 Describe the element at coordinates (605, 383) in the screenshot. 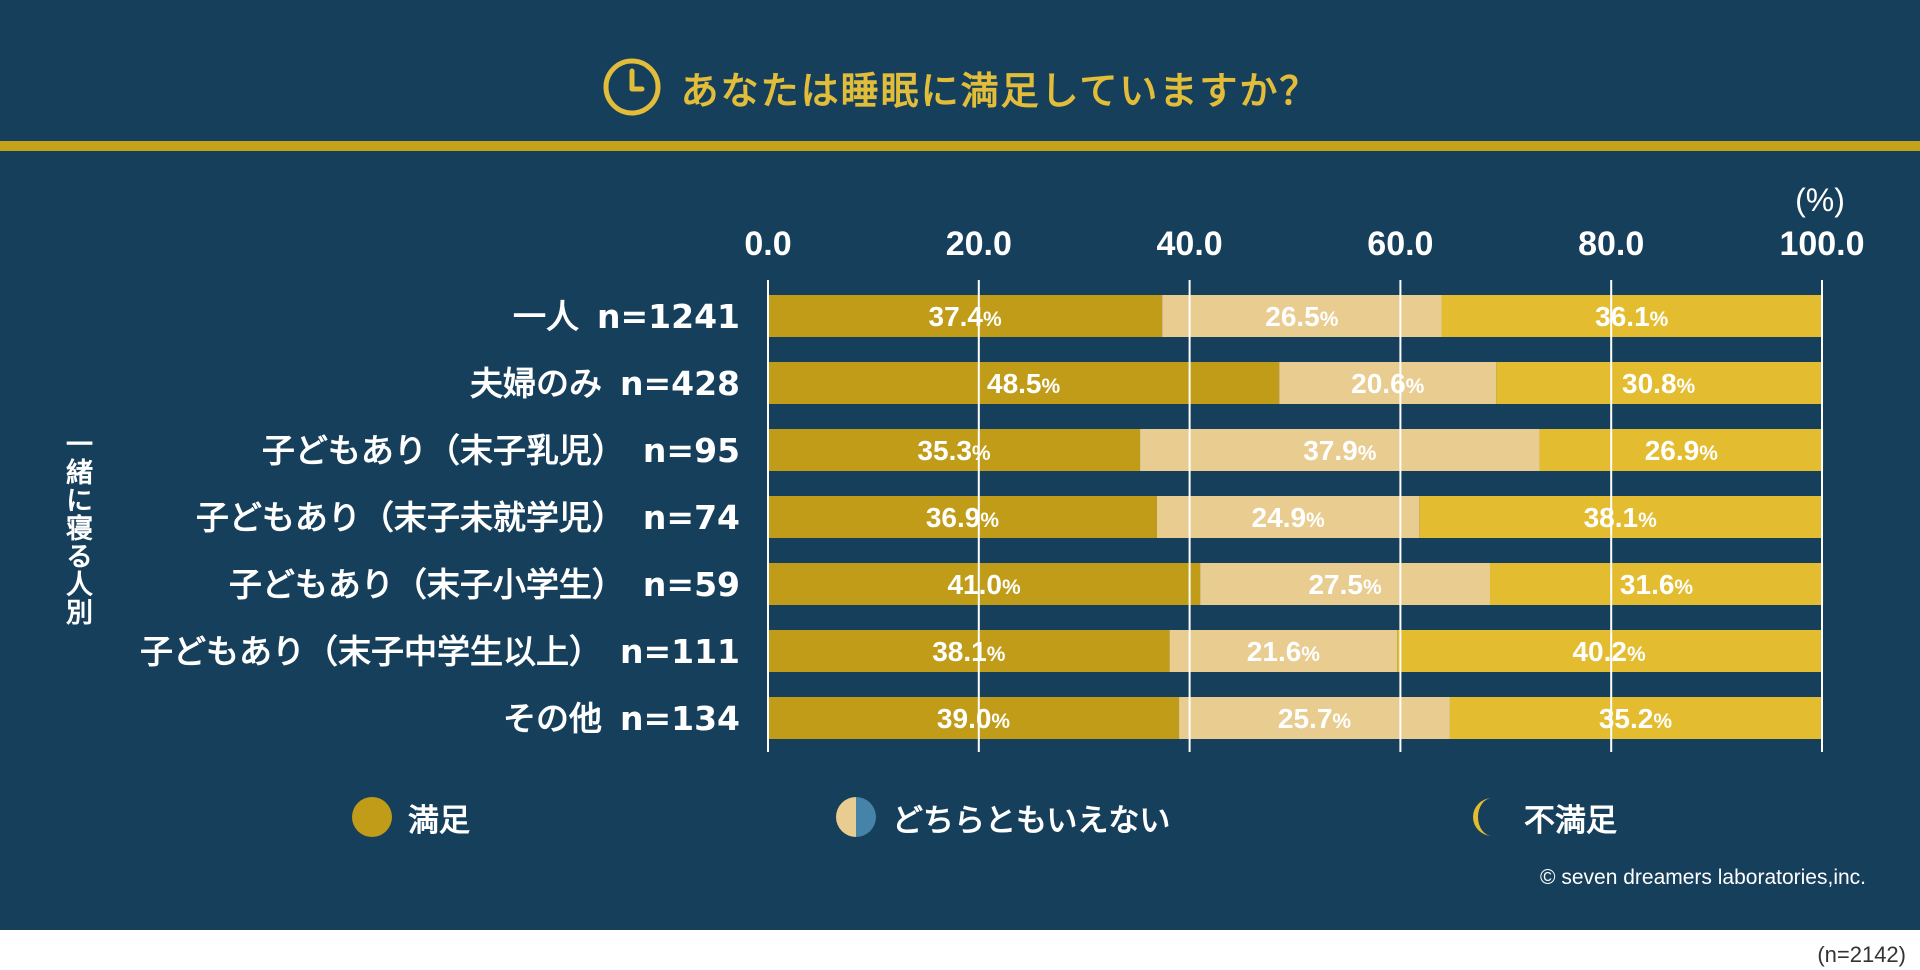

I see `category-label: 夫婦のみ n=428` at that location.